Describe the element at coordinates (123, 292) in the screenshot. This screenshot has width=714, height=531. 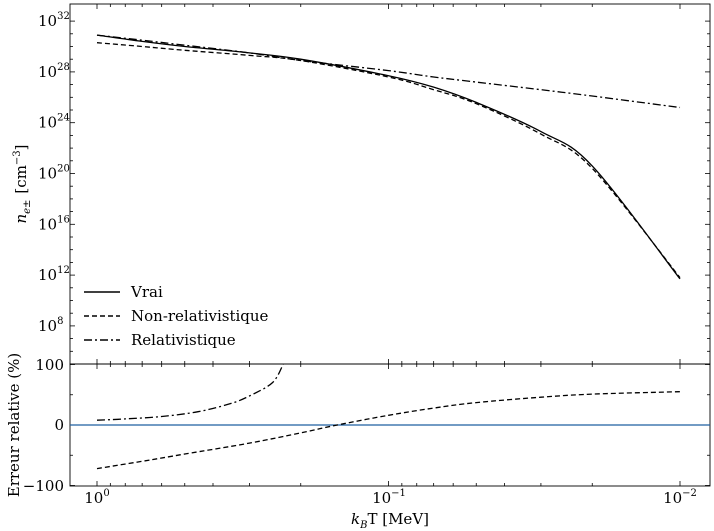
I see `legend-entry-vrai: Vrai` at that location.